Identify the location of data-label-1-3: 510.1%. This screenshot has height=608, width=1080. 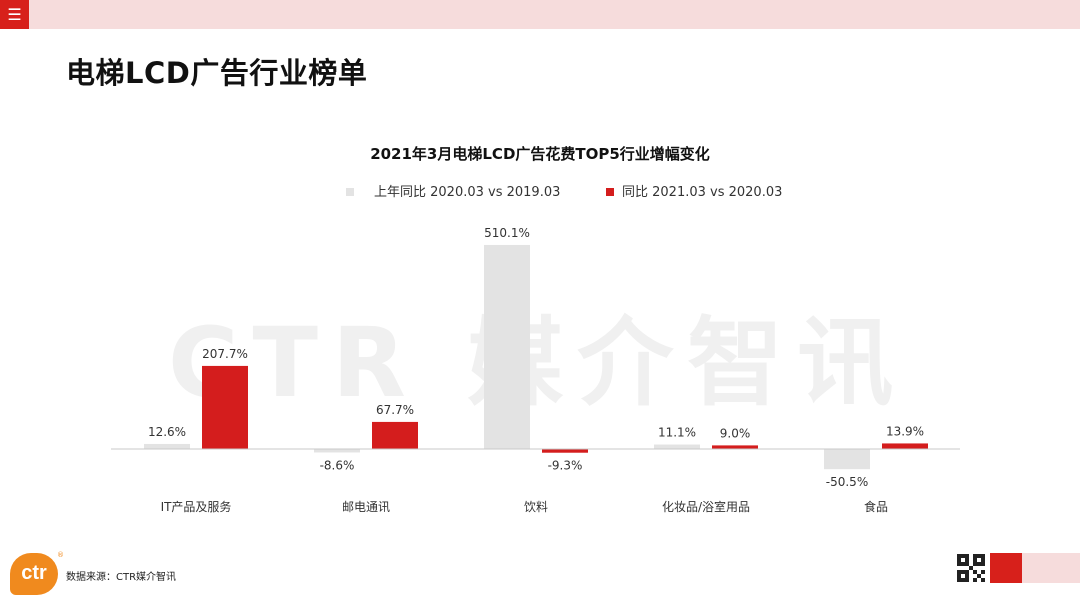
(507, 233).